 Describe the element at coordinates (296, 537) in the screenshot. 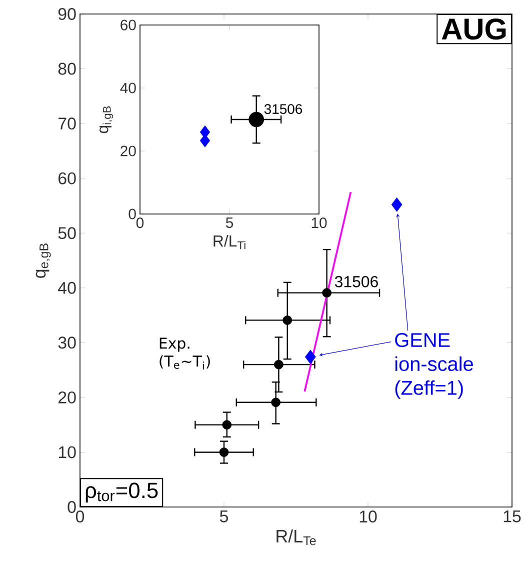

I see `x-axis-title: R/L$_{Te}$` at that location.